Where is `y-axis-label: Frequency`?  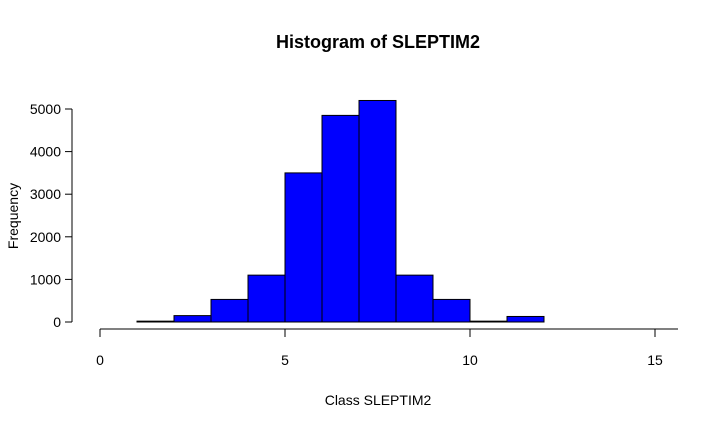 y-axis-label: Frequency is located at coordinates (13, 216).